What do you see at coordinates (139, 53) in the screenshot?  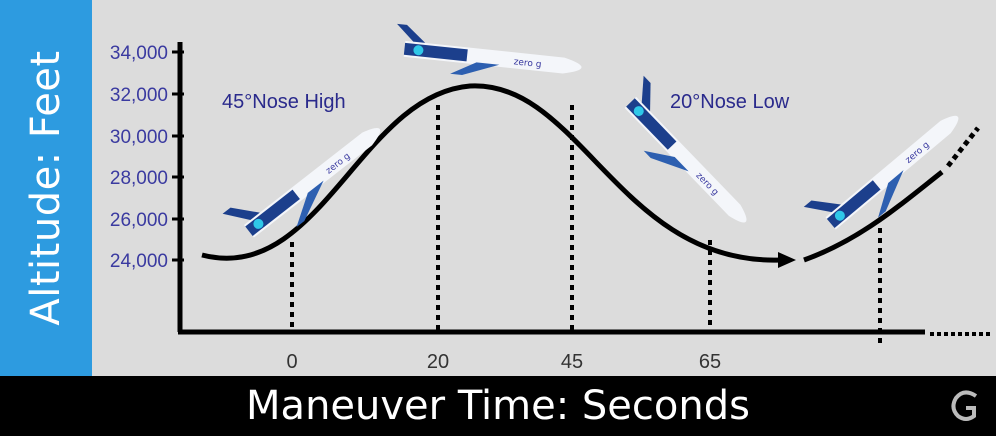 I see `y-tick-label: 34,000` at bounding box center [139, 53].